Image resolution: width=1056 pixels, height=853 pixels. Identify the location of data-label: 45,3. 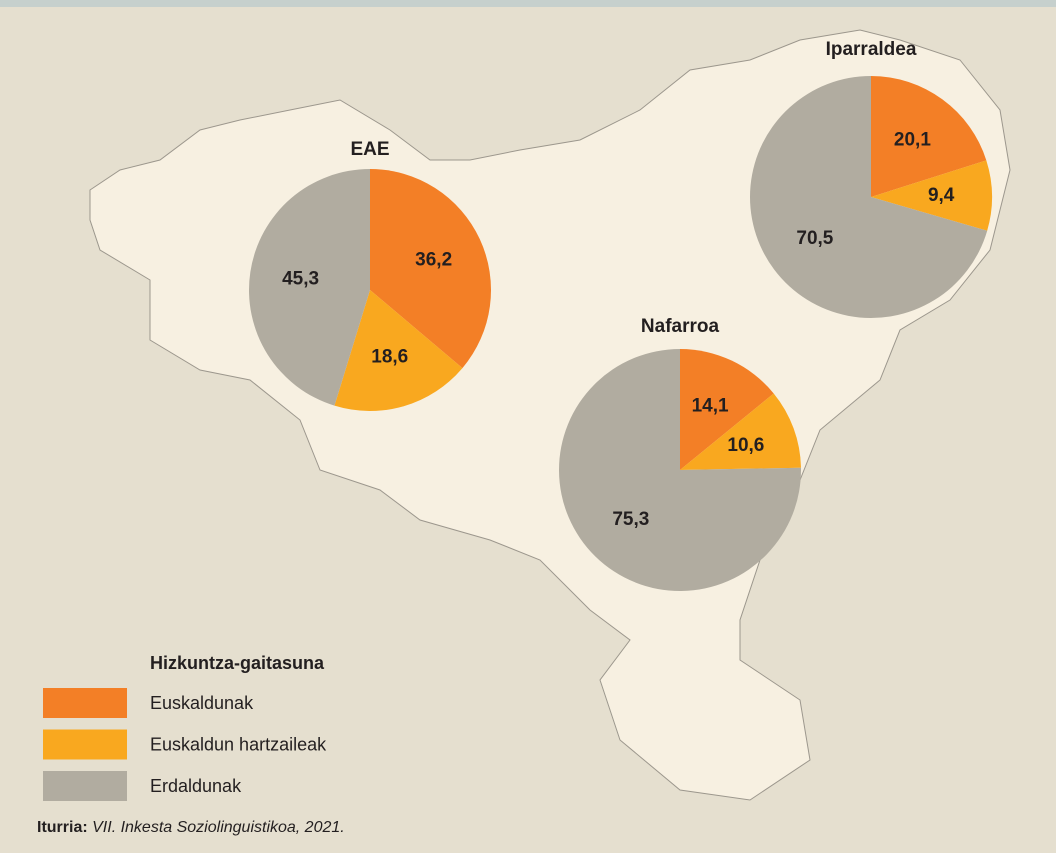
(300, 279).